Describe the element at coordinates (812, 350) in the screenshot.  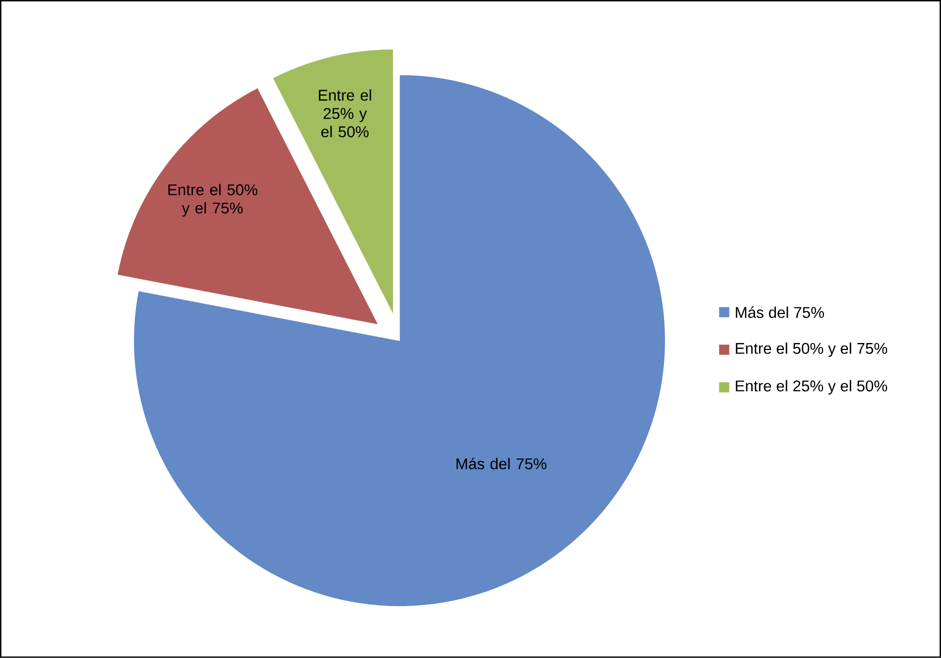
I see `legend-label: Entre el 50% y el 75%` at that location.